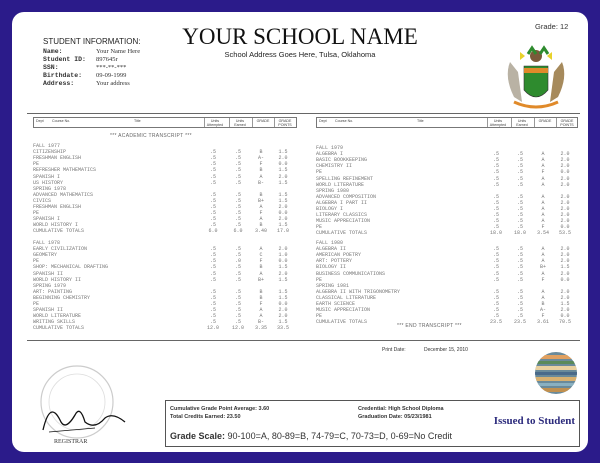 Image resolution: width=600 pixels, height=463 pixels. I want to click on course-title: SHOP: MECHANICAL DRAFTING, so click(71, 267).